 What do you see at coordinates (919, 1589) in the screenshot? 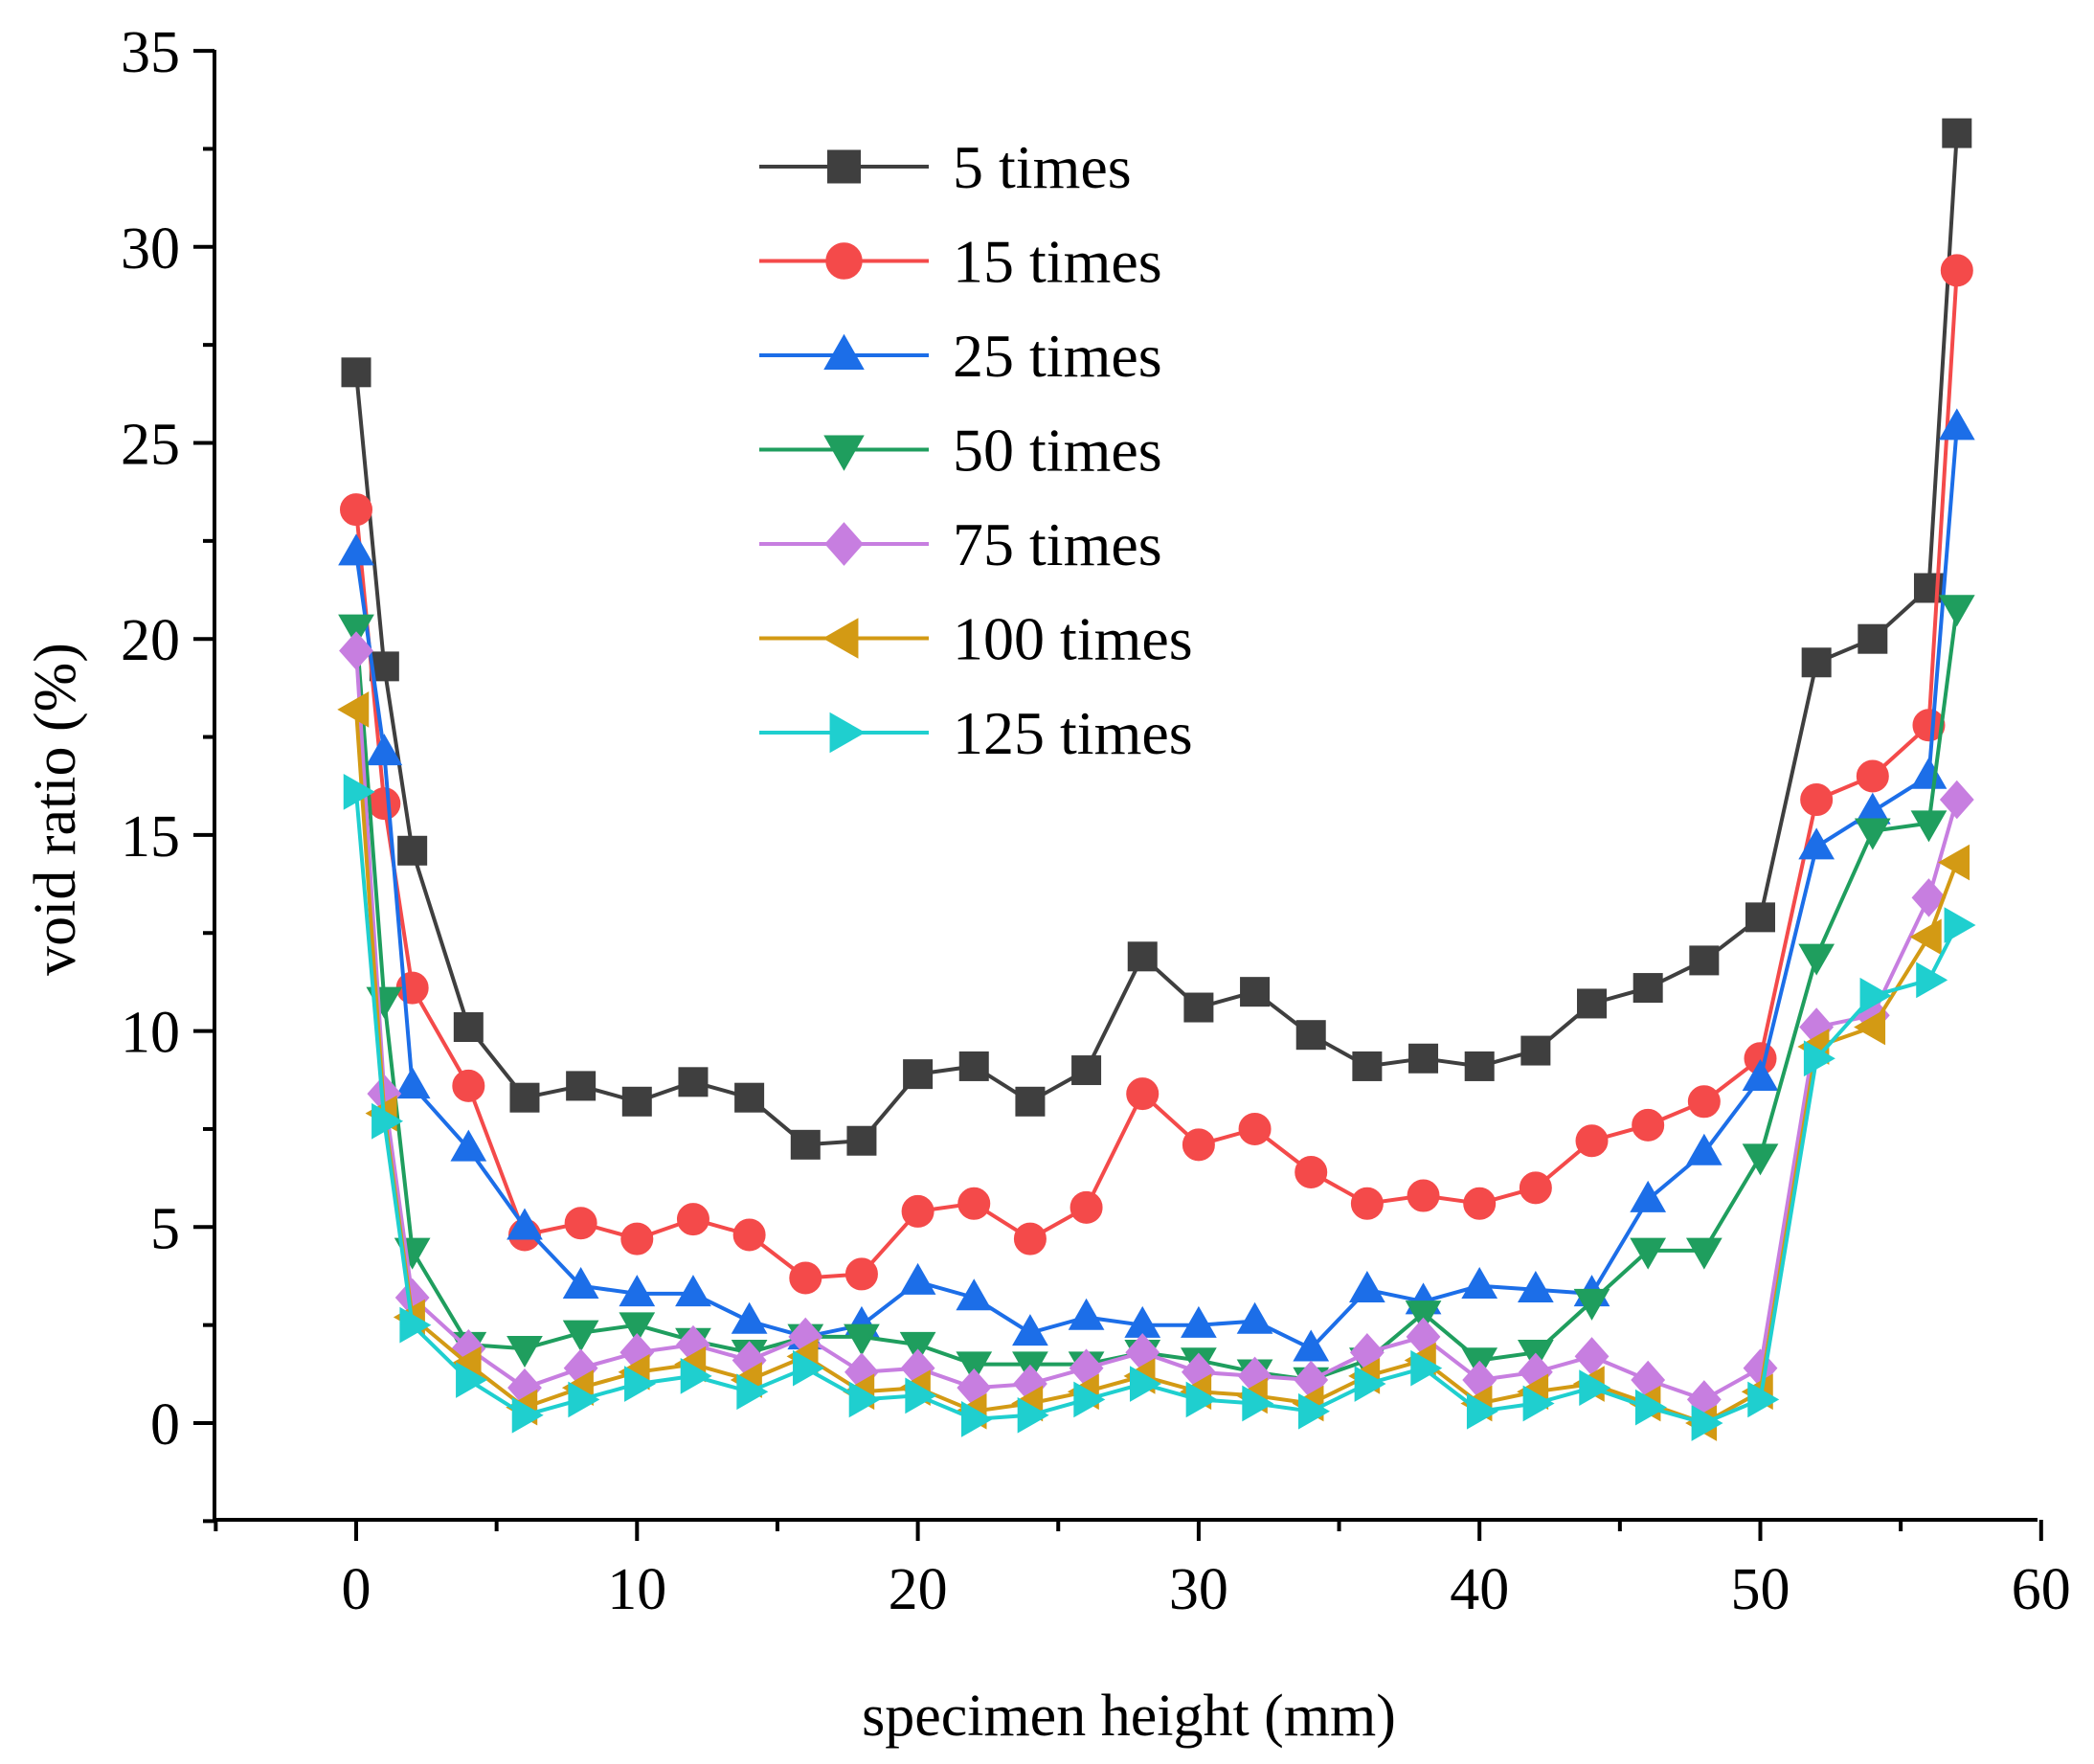
I see `x-tick-label: 20` at bounding box center [919, 1589].